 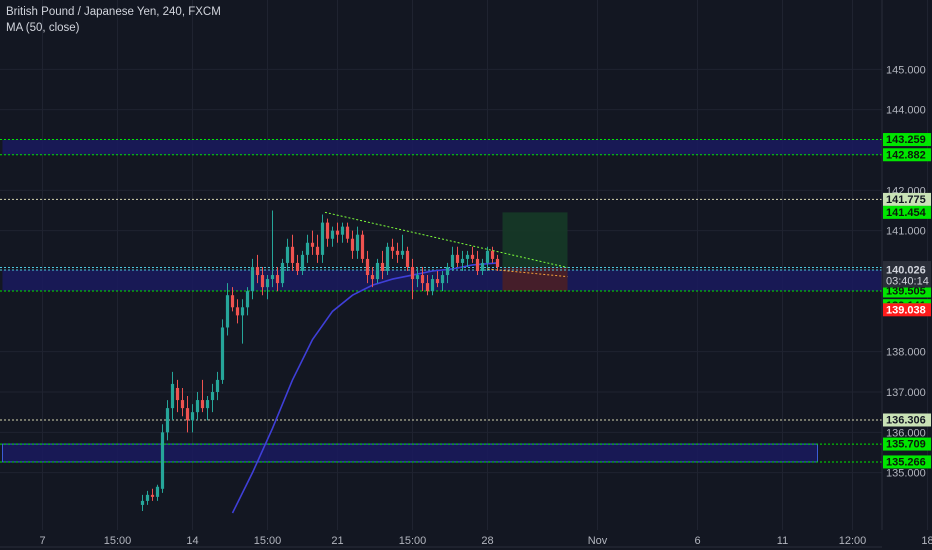 I want to click on time-axis: 7 15:00 14 15:00 21 15:00 28 Nov 6 11 12:00 18, so click(x=466, y=541).